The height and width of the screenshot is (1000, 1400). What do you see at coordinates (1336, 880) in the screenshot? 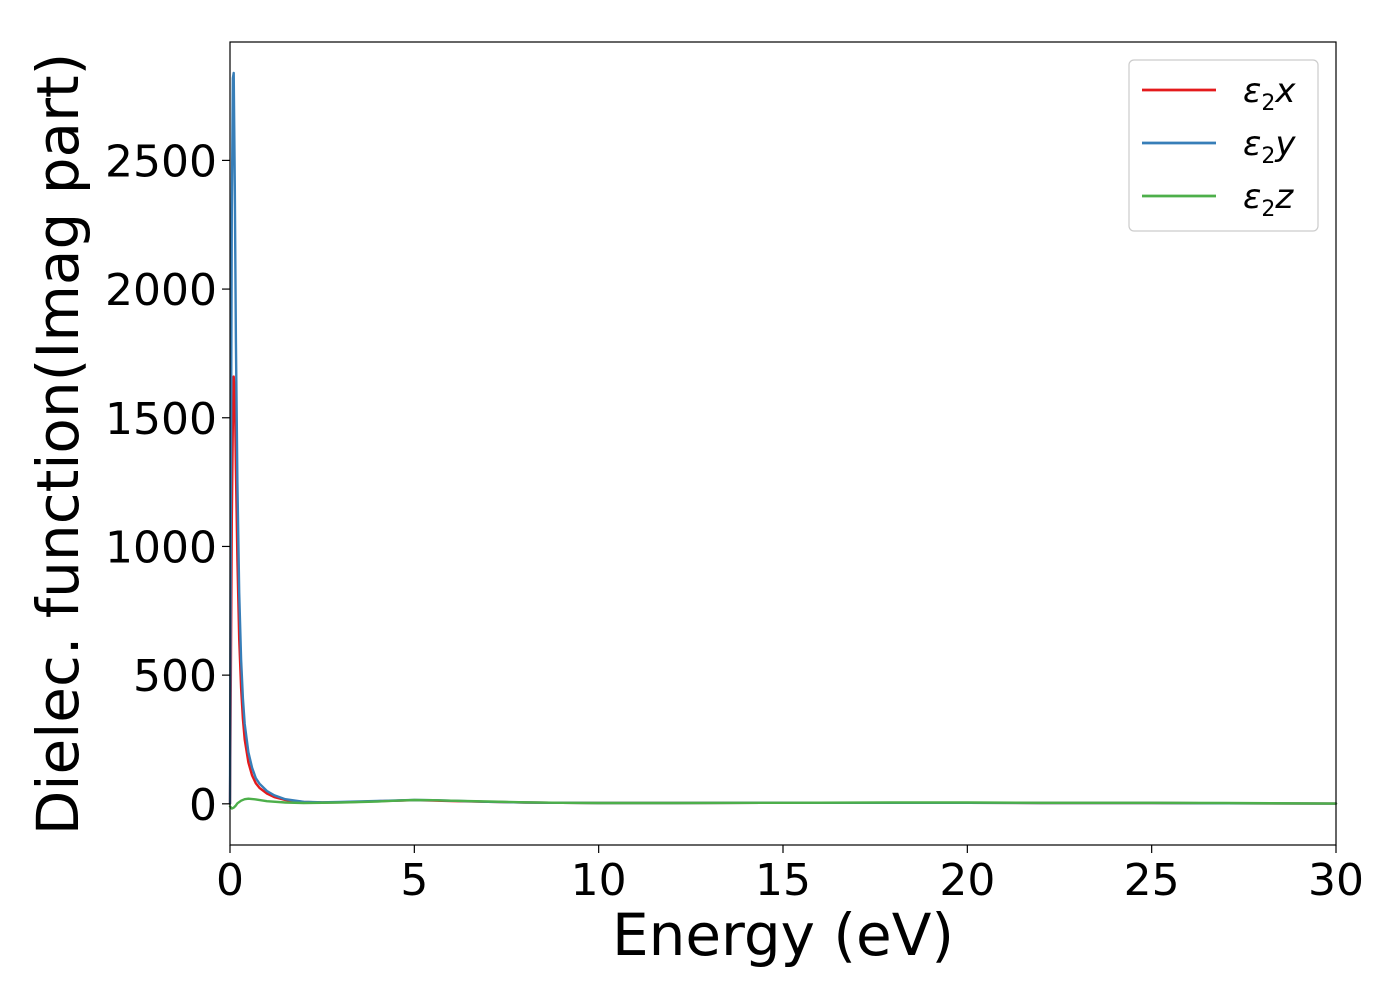
I see `x-tick-label: 30` at bounding box center [1336, 880].